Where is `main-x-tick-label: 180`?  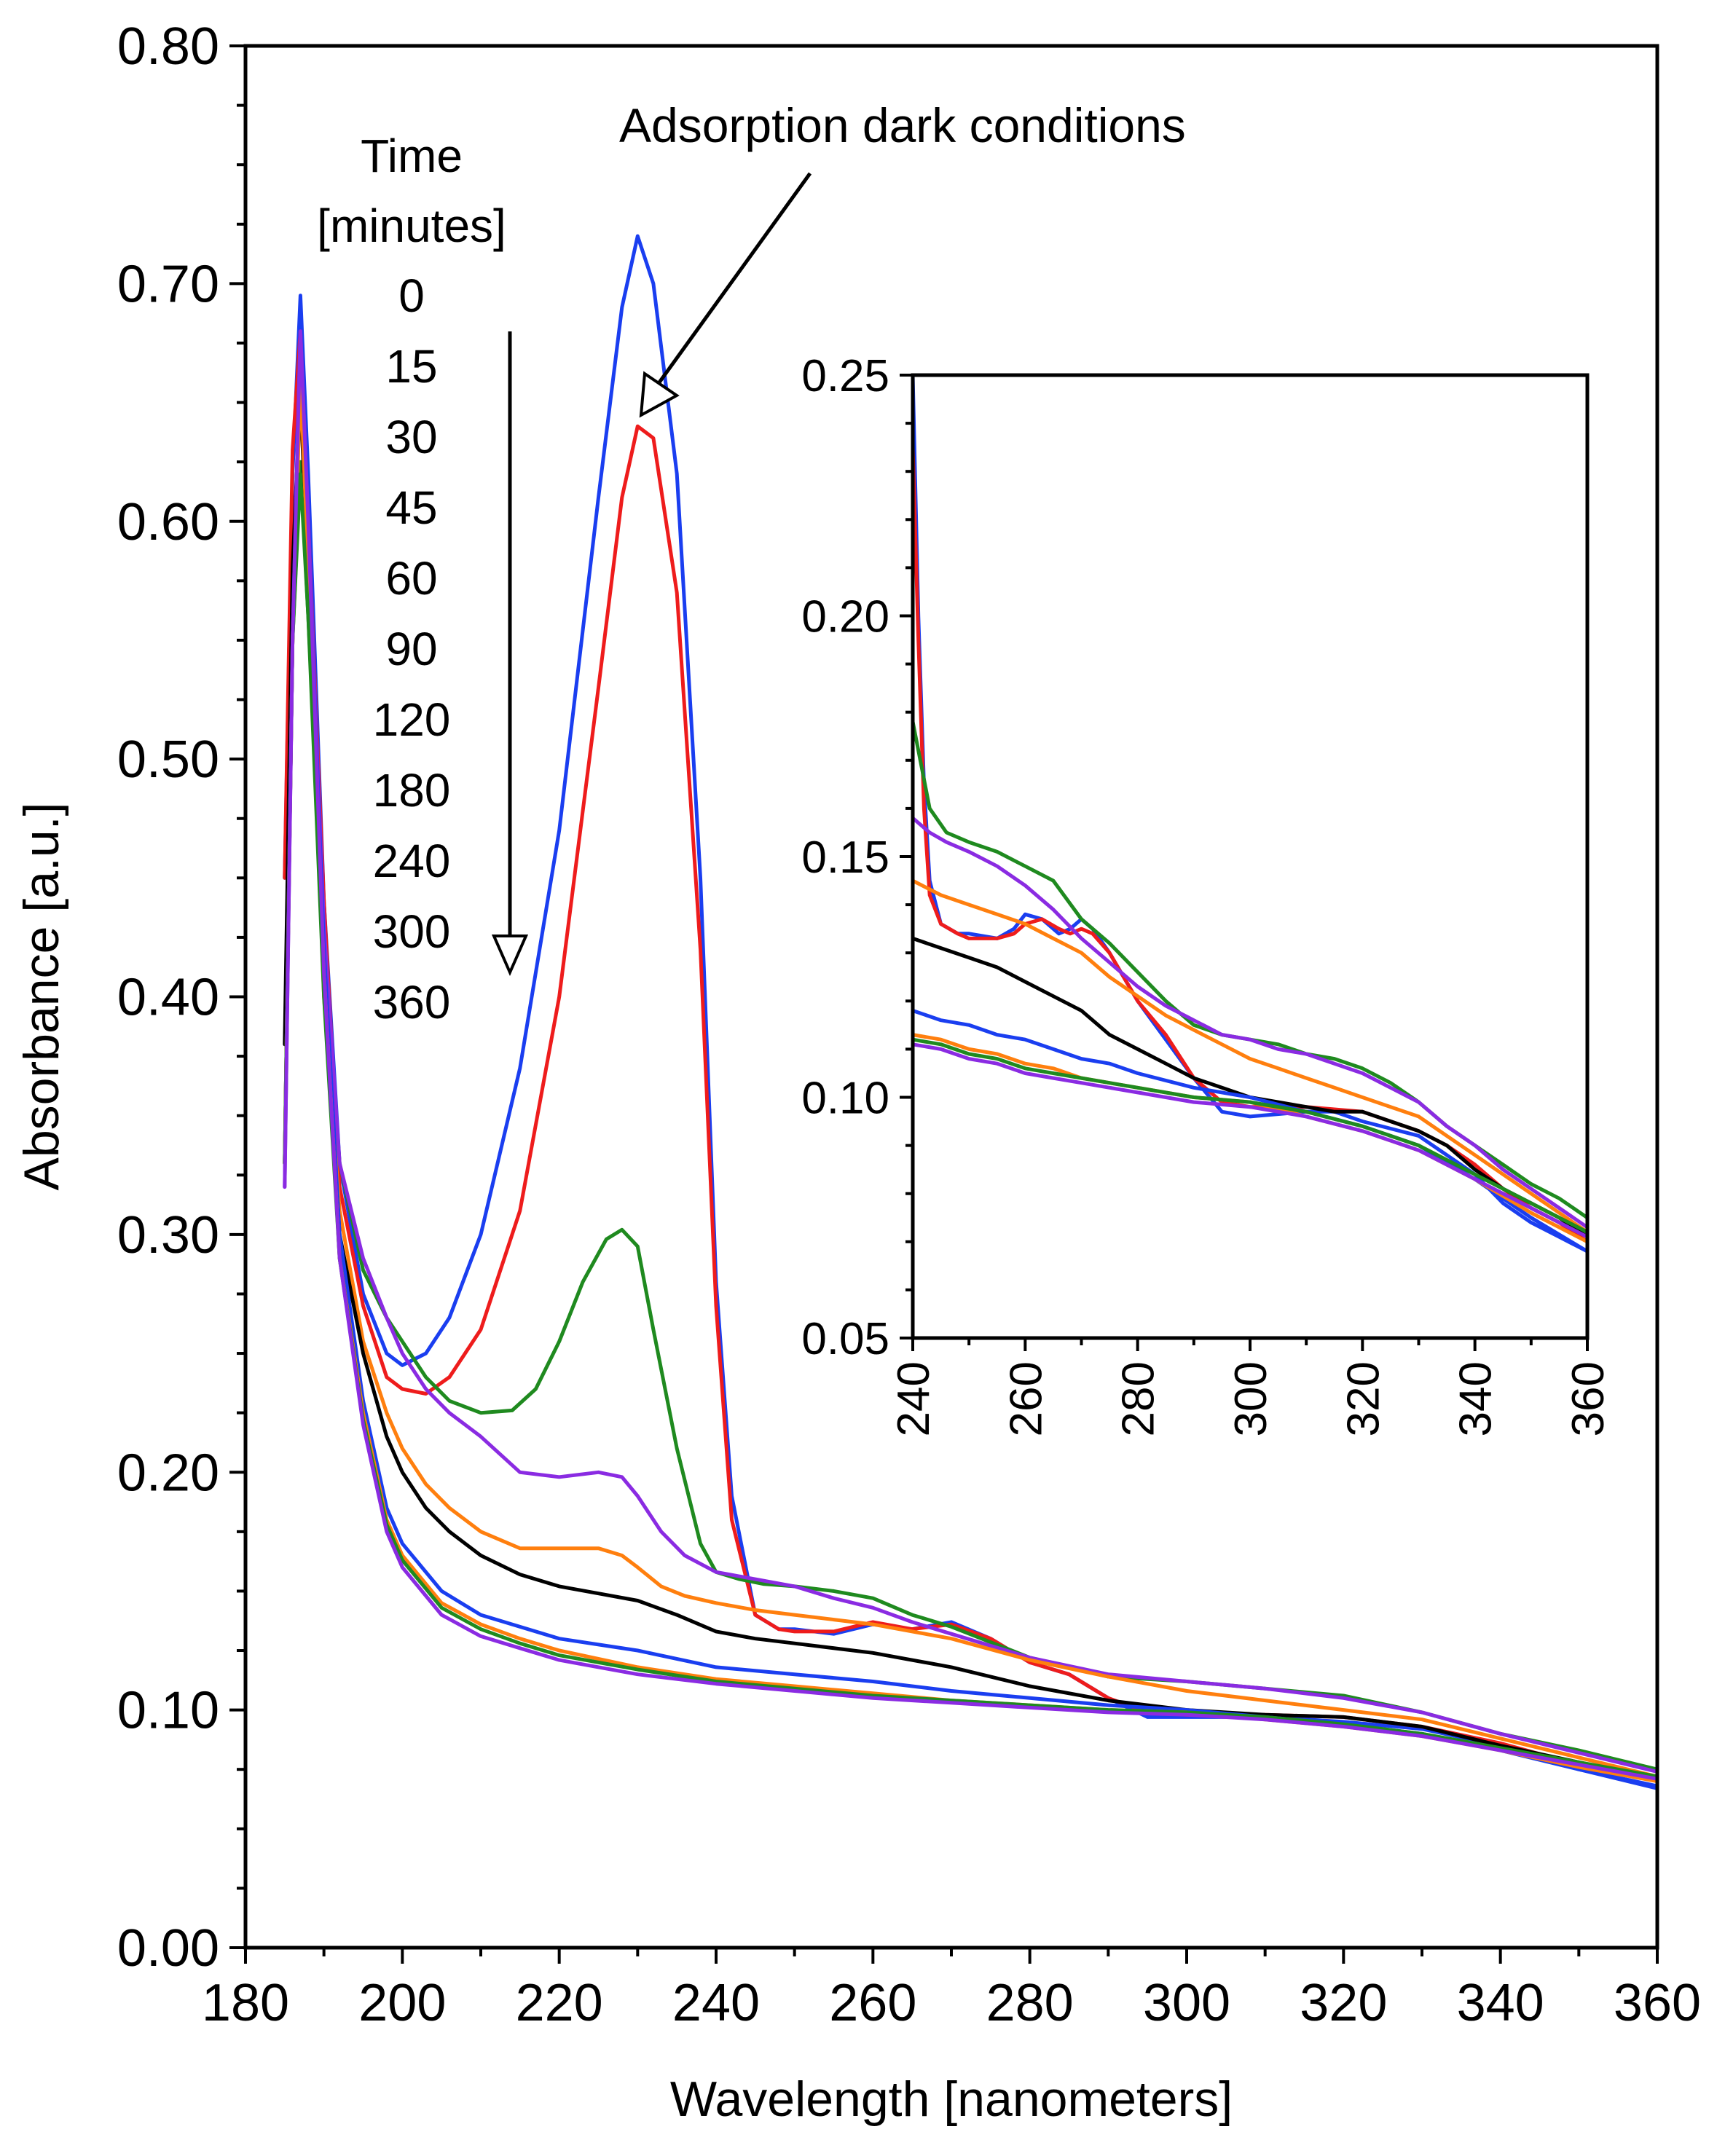 main-x-tick-label: 180 is located at coordinates (246, 2003).